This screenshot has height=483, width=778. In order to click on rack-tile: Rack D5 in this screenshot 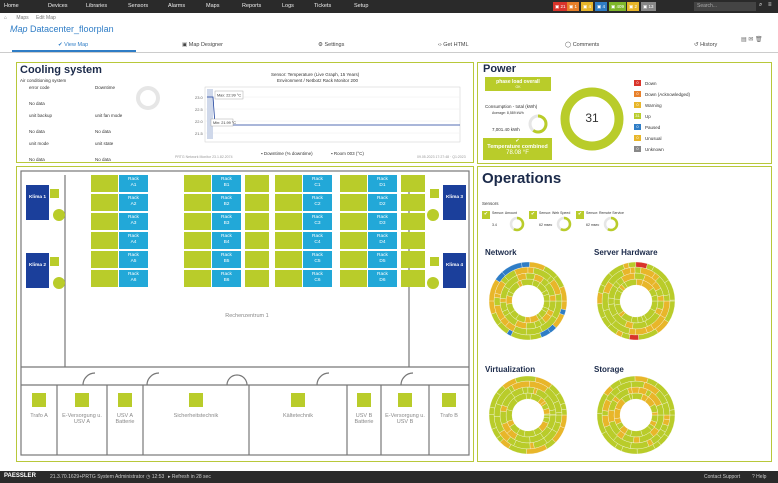, I will do `click(382, 259)`.